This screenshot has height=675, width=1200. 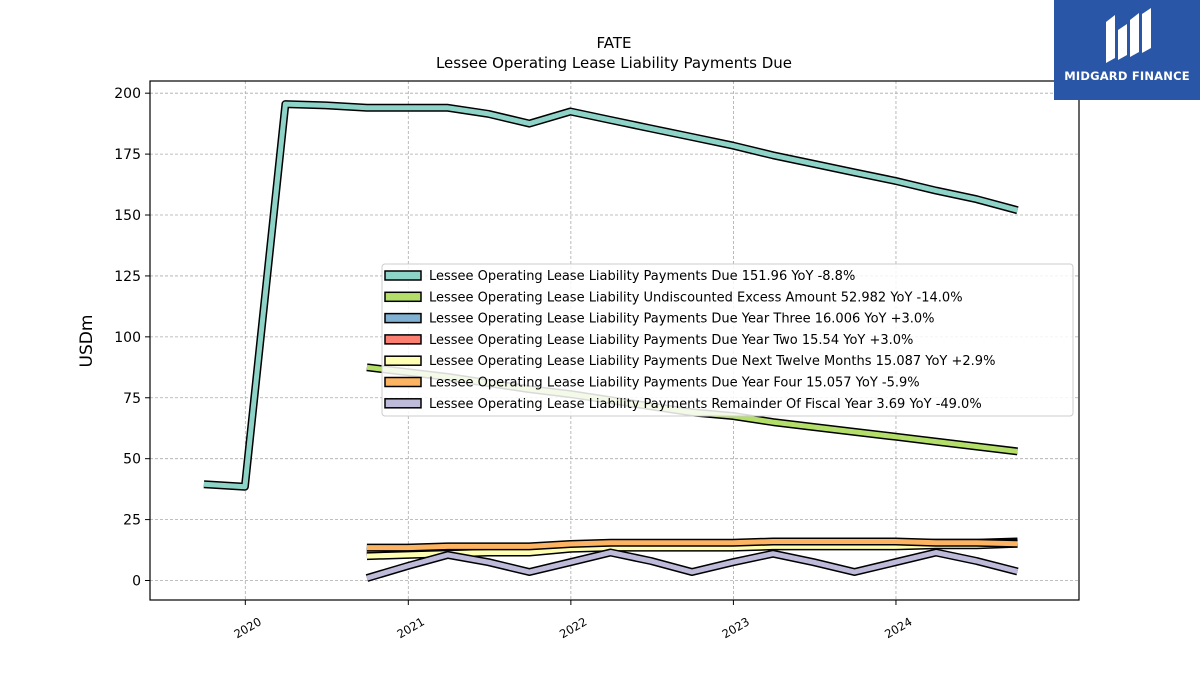 What do you see at coordinates (736, 627) in the screenshot?
I see `x-tick-label: 2023` at bounding box center [736, 627].